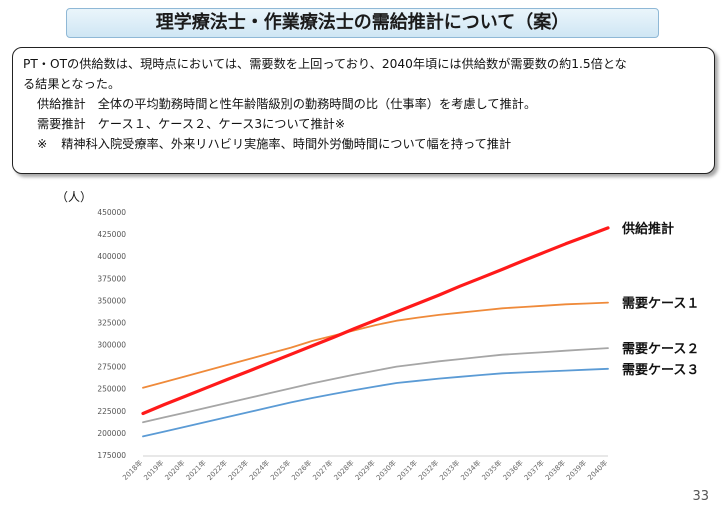 The height and width of the screenshot is (514, 727). What do you see at coordinates (111, 433) in the screenshot?
I see `y-tick-label: 200000` at bounding box center [111, 433].